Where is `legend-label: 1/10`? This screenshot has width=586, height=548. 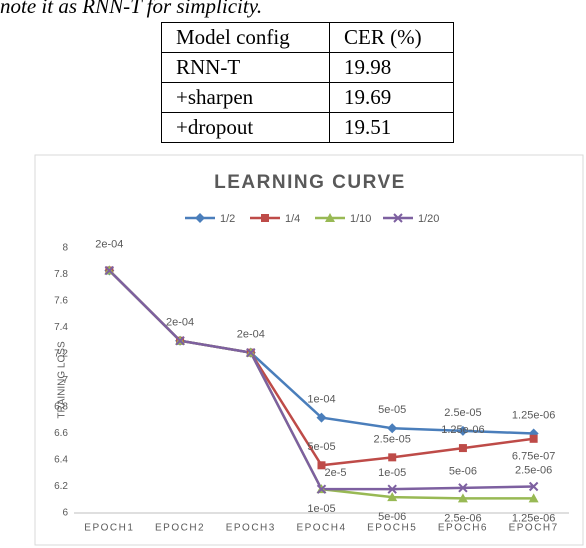 legend-label: 1/10 is located at coordinates (360, 219).